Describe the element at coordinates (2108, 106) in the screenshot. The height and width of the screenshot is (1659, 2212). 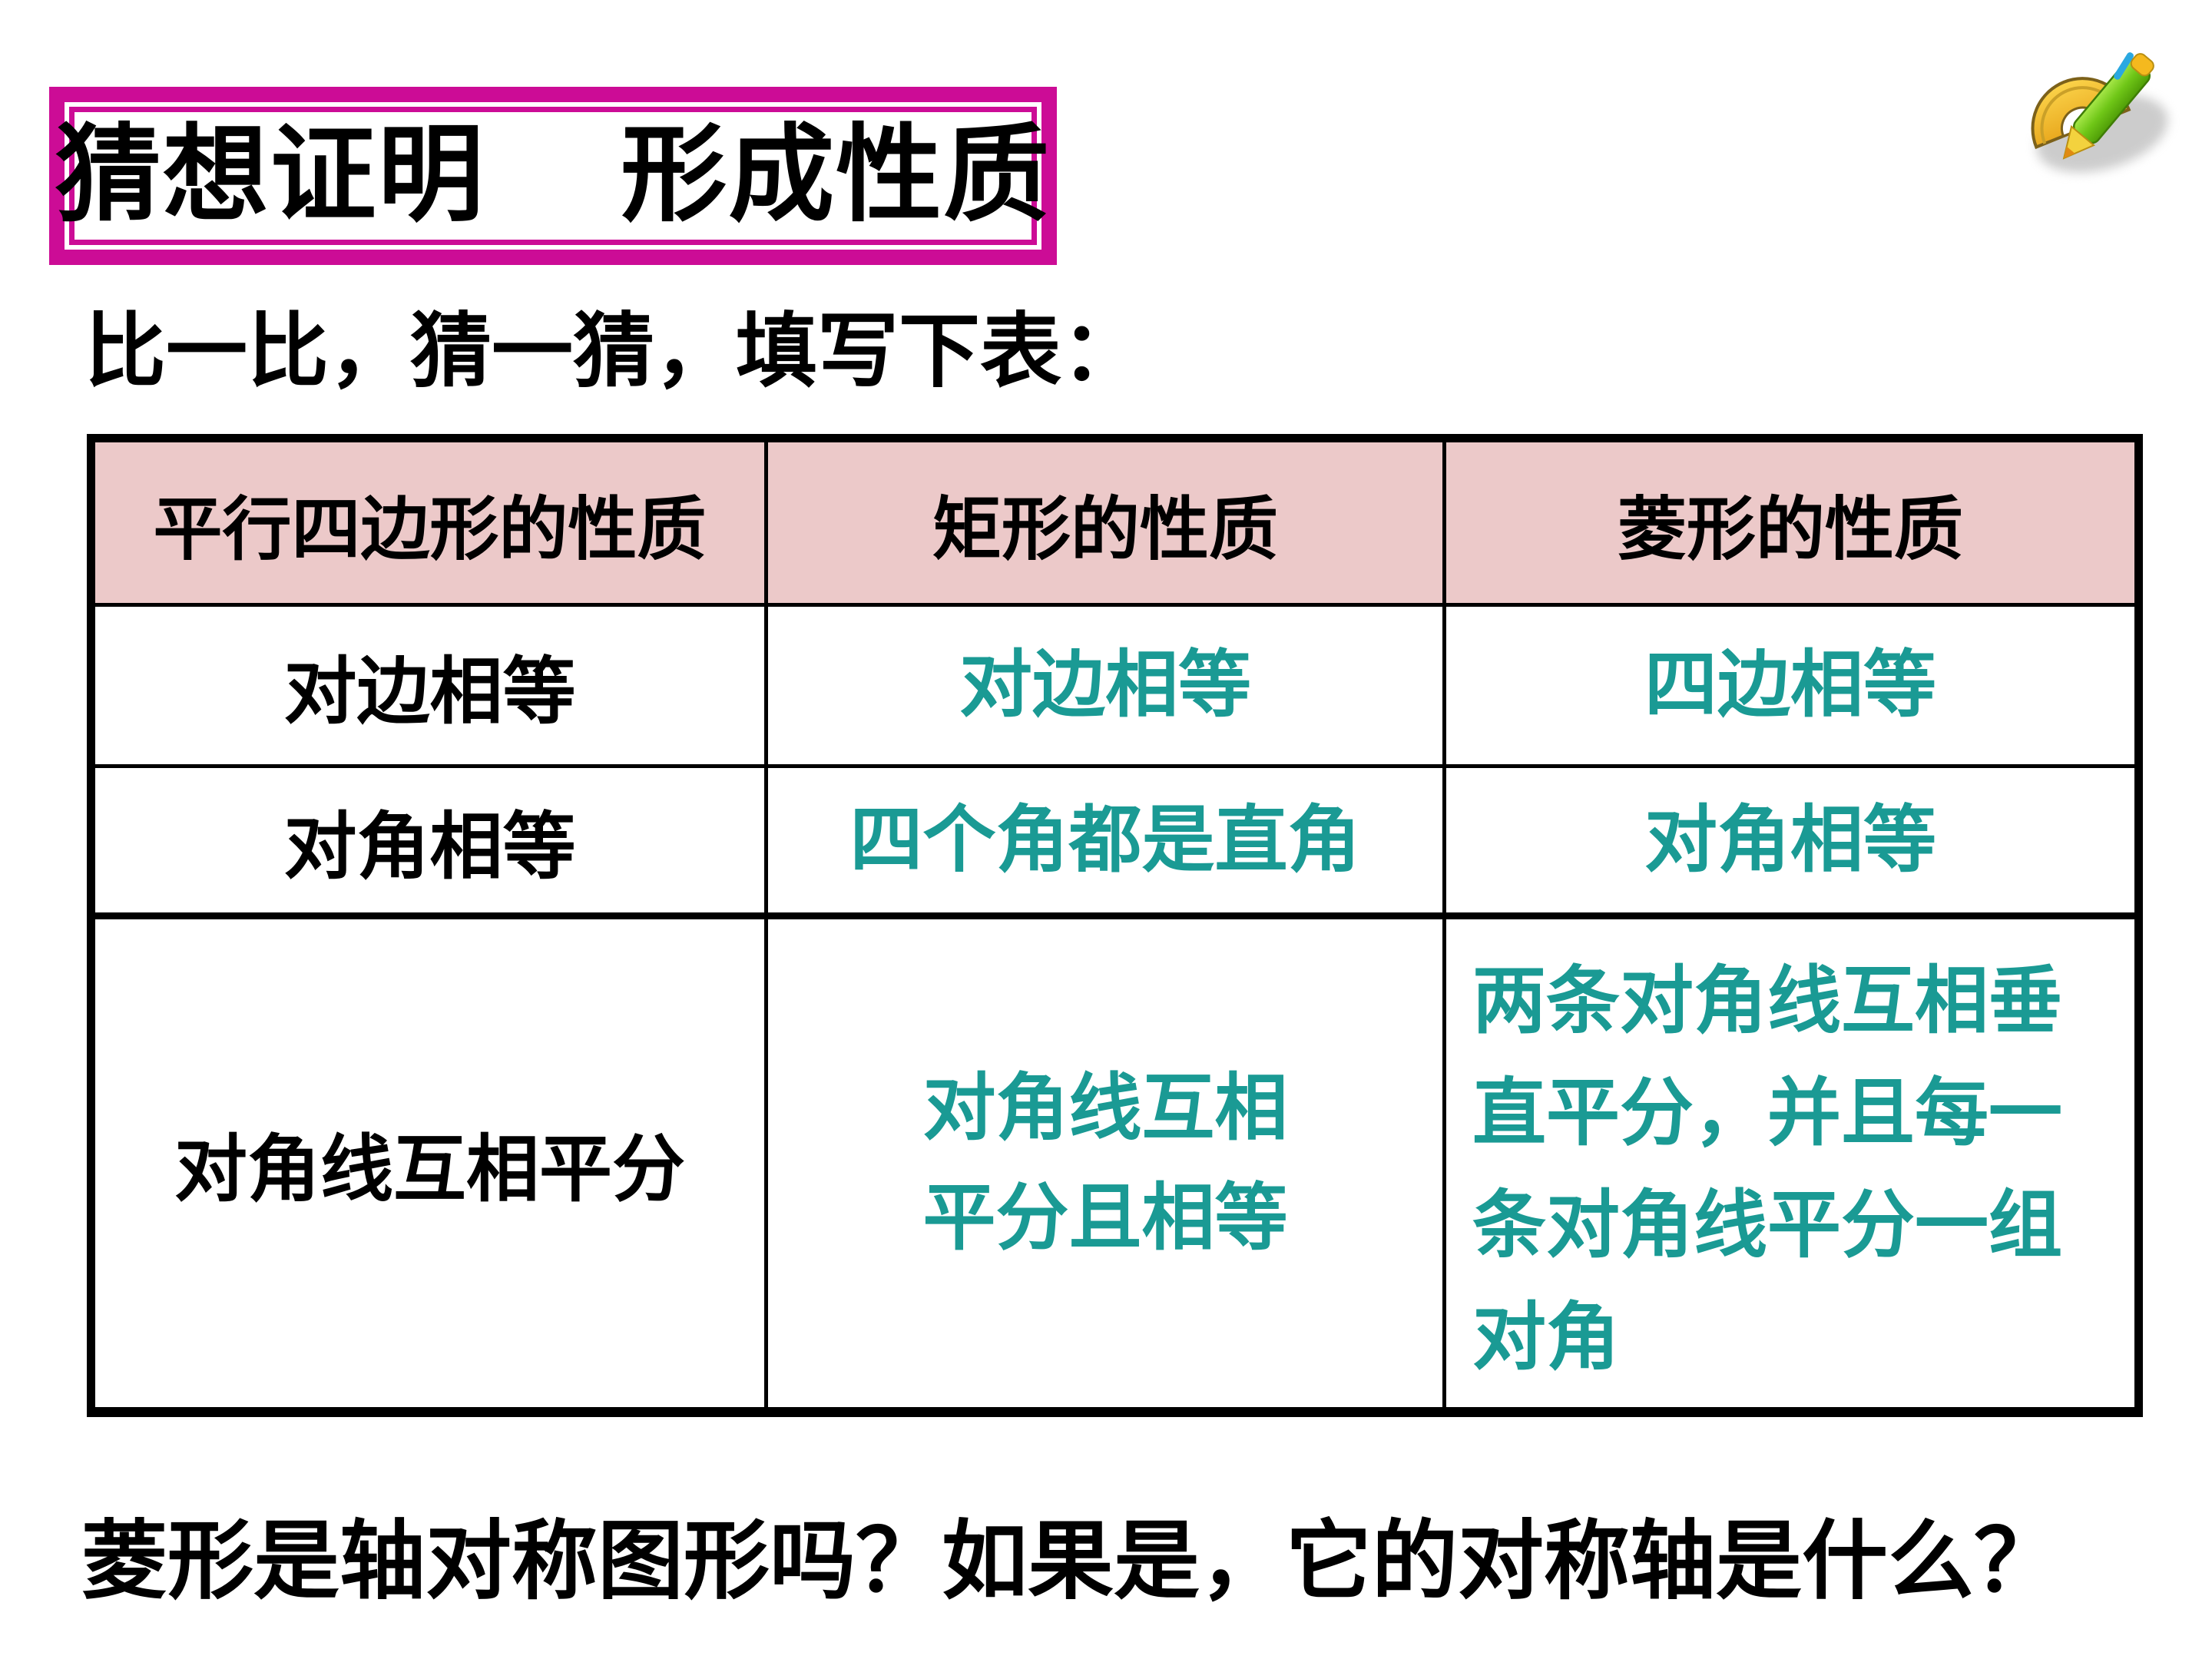
I see `pencil-shape` at that location.